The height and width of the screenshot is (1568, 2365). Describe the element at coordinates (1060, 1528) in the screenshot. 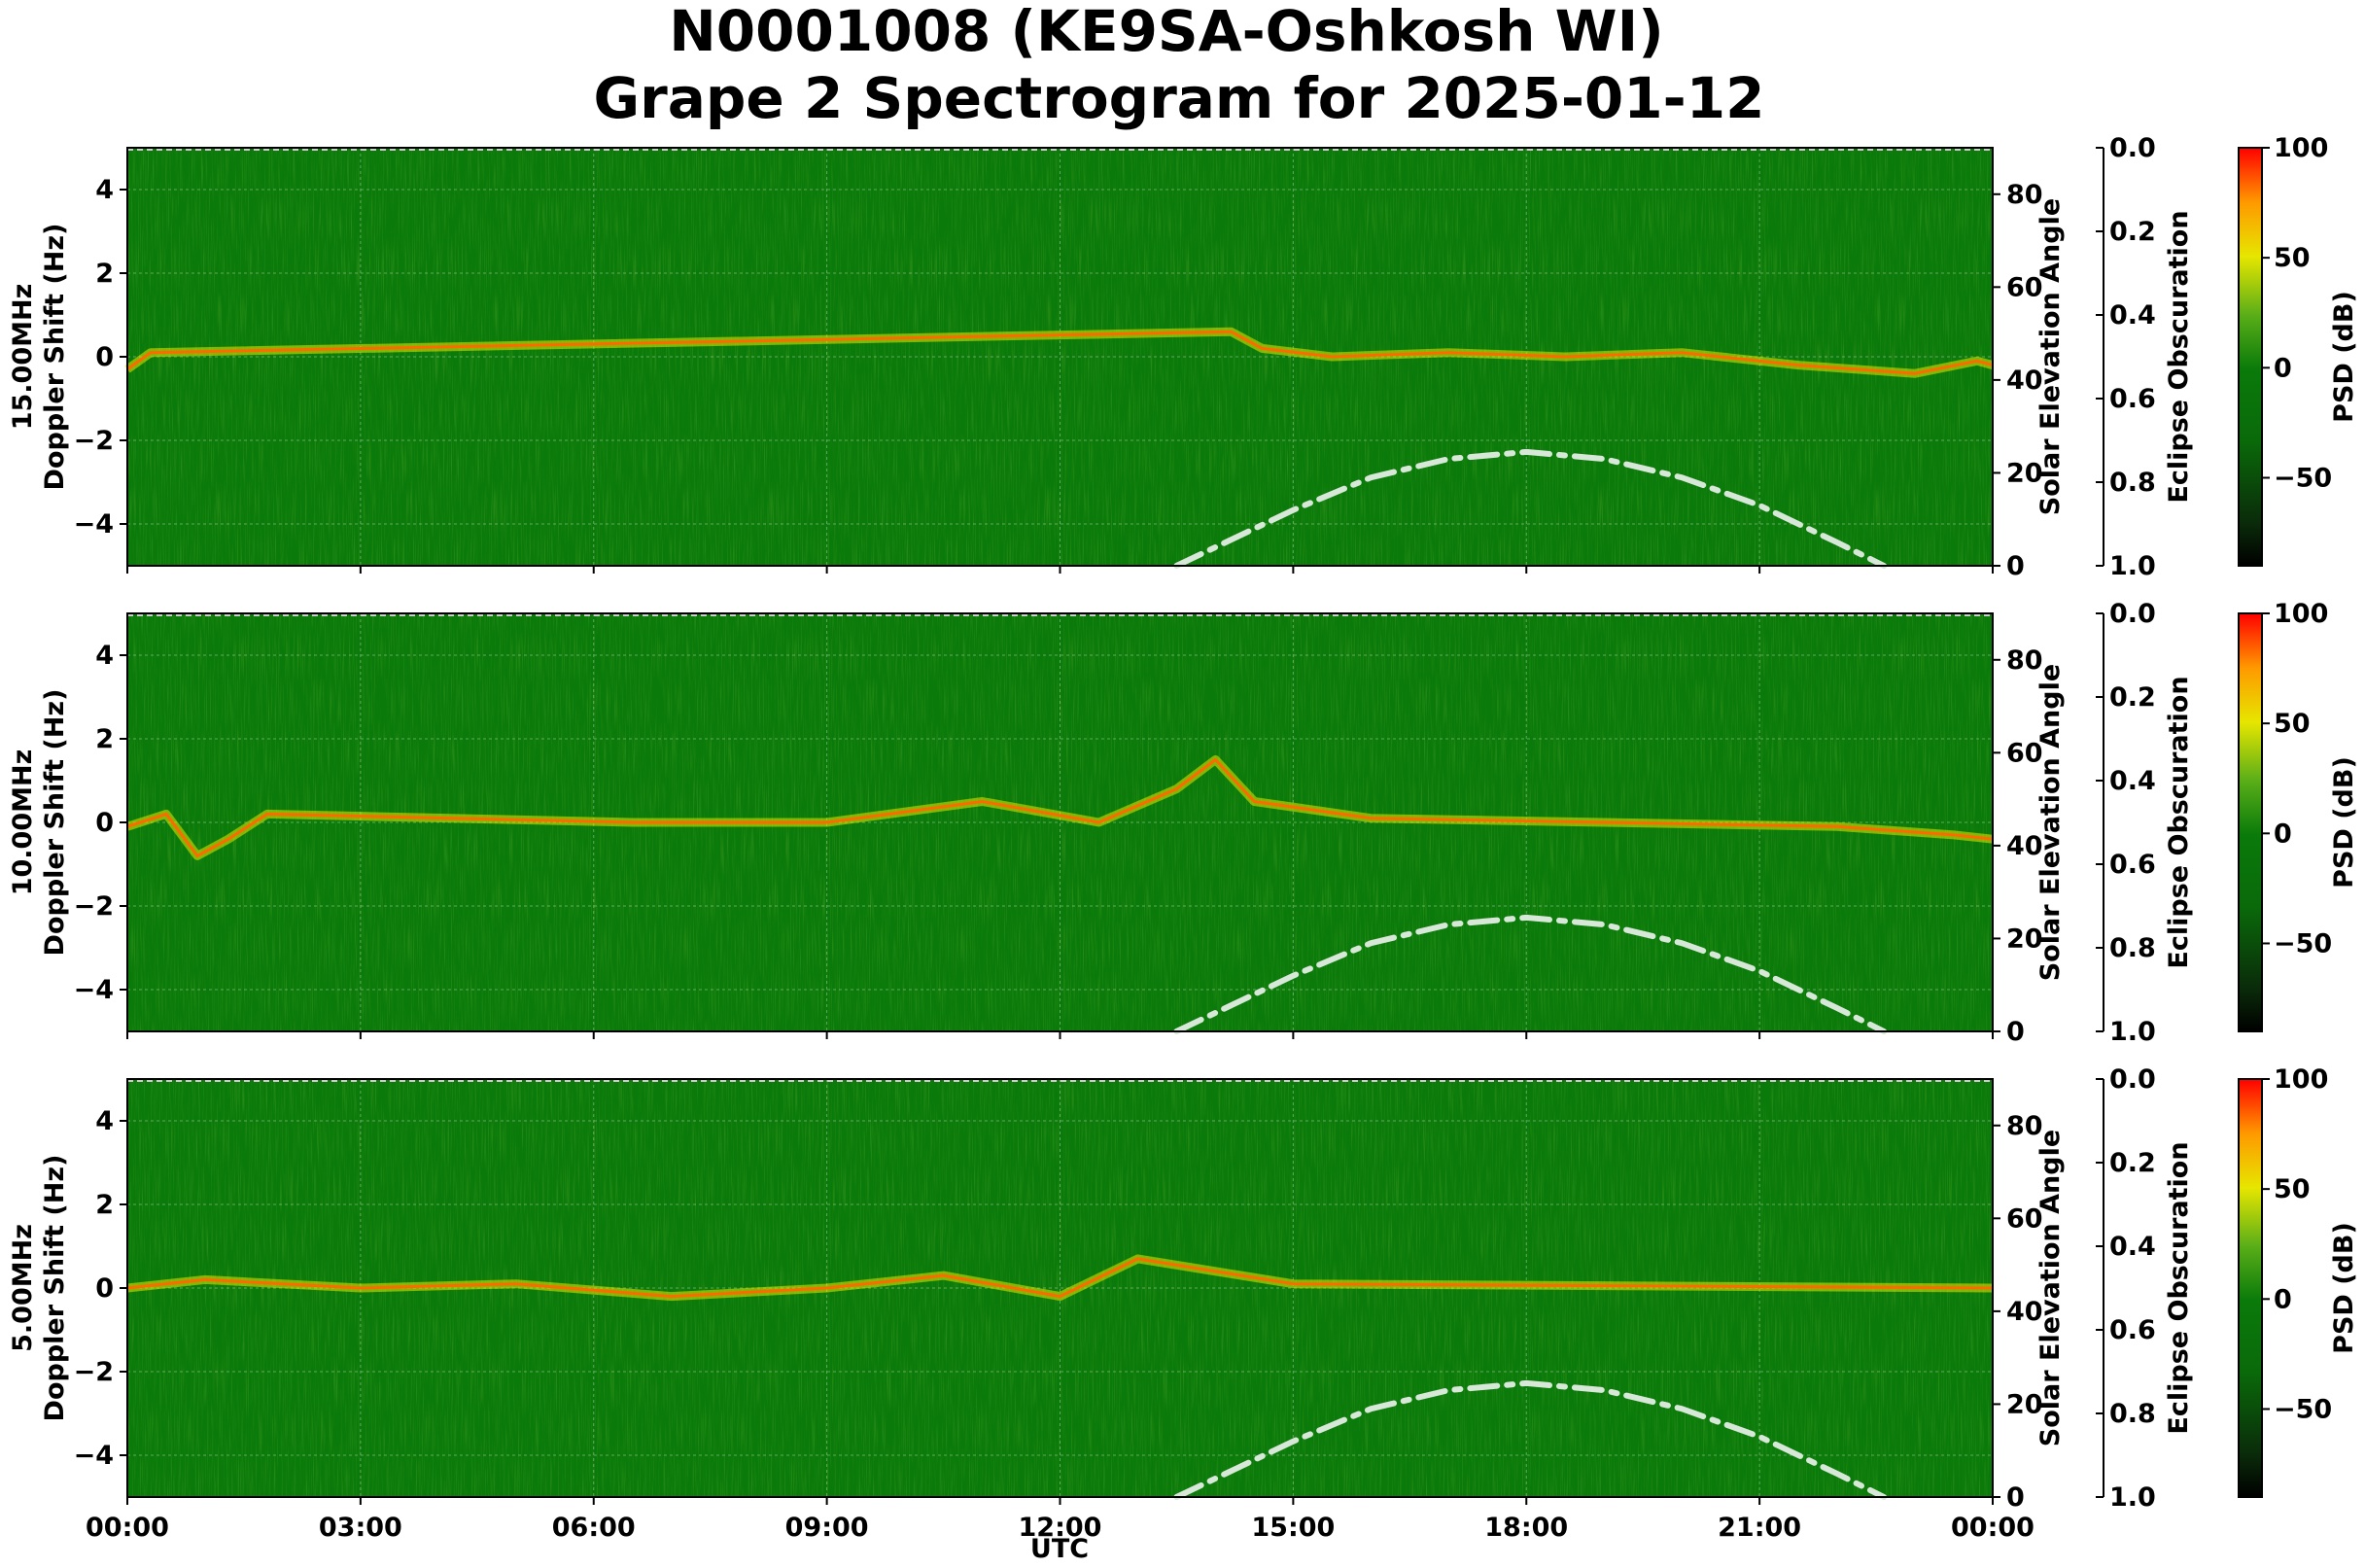

I see `x-tick-label: 12:00` at that location.